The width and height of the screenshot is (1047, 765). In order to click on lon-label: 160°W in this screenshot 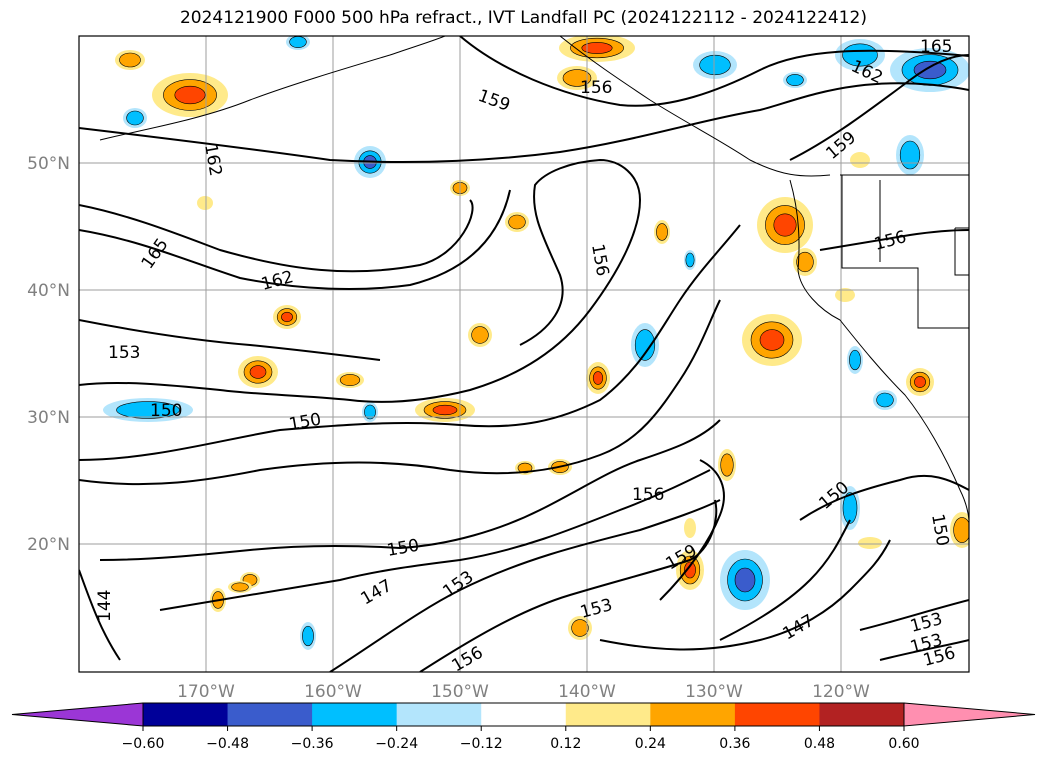, I will do `click(333, 692)`.